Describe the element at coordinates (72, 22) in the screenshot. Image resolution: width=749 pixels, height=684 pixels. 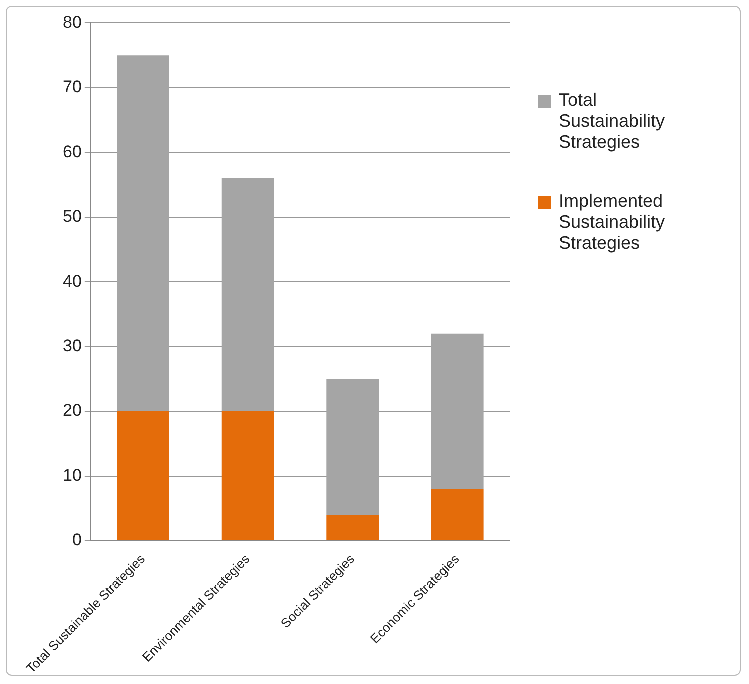
I see `y-tick-label: 80` at that location.